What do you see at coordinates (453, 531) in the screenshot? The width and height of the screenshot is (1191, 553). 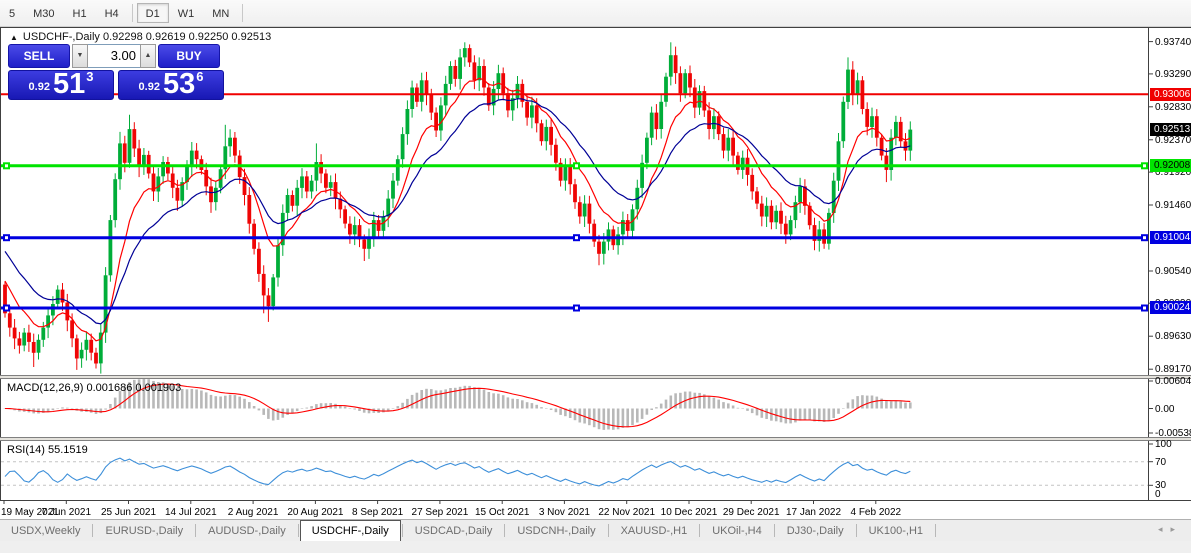 I see `chart-tab-USDCAD-,Daily: USDCAD-,Daily` at bounding box center [453, 531].